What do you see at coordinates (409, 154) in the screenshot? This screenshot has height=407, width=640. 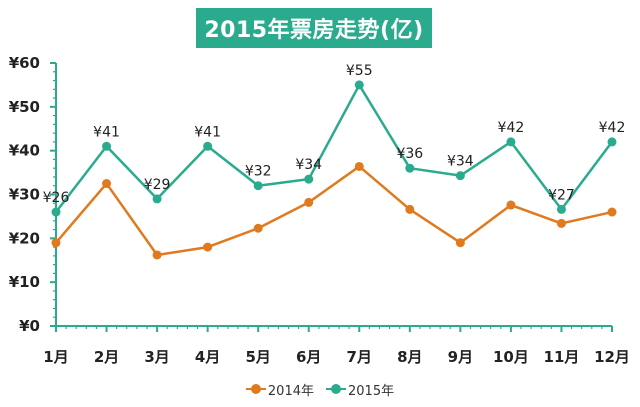 I see `data-label: ¥36` at bounding box center [409, 154].